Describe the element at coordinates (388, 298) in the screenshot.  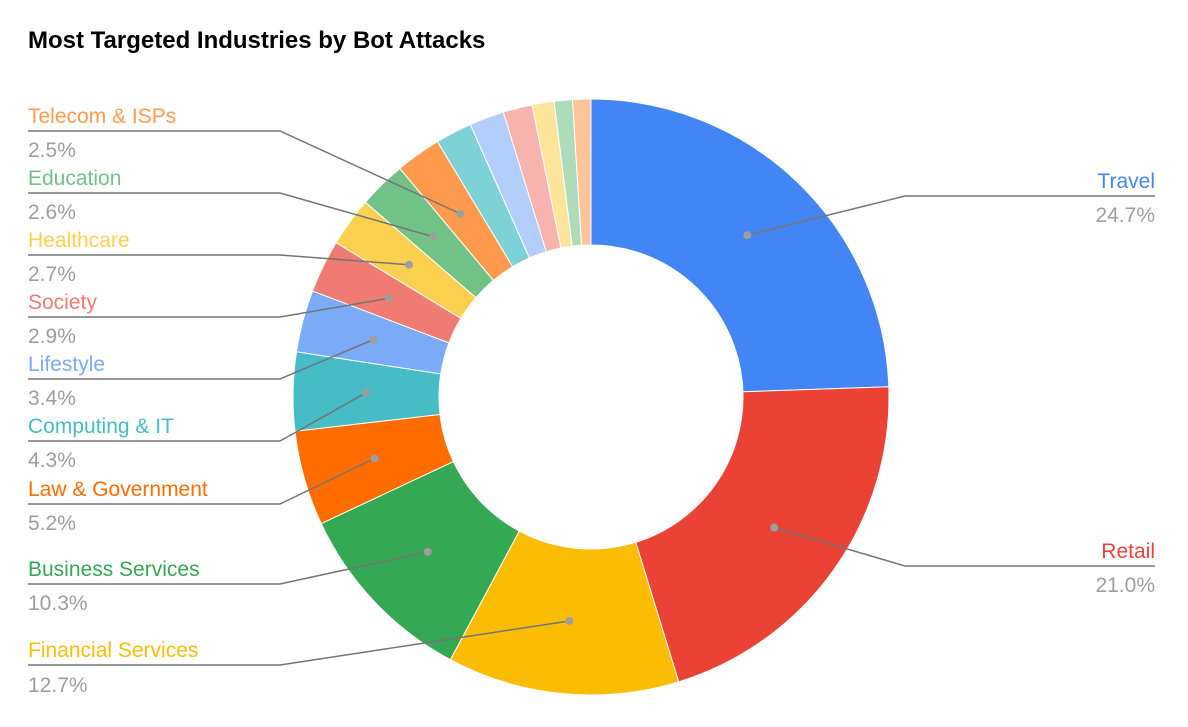
I see `leader-dot-society` at that location.